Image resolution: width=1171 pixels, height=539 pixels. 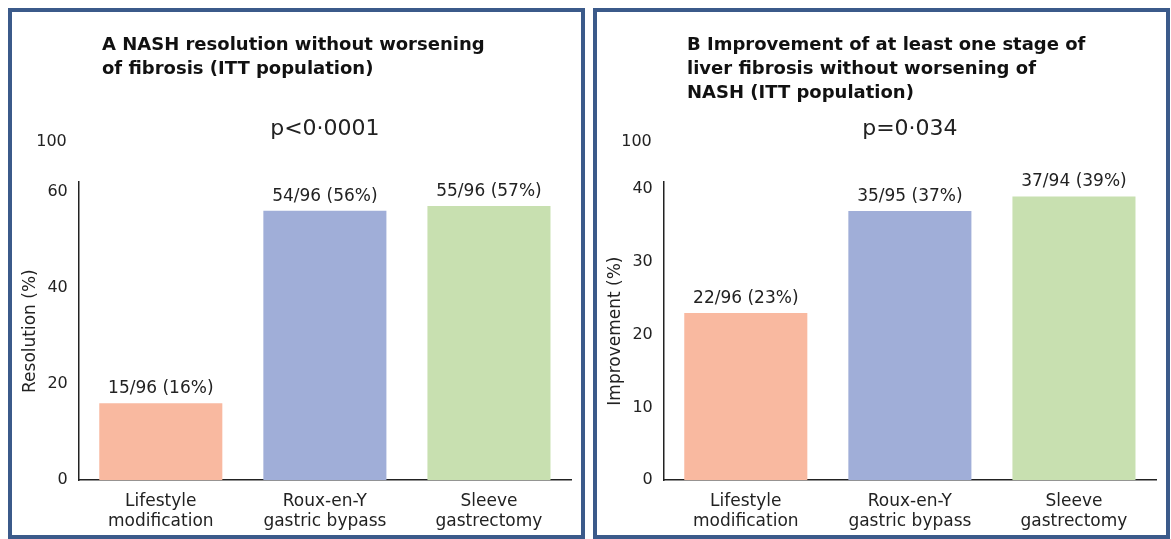 What do you see at coordinates (642, 261) in the screenshot?
I see `y-tick-label: 30` at bounding box center [642, 261].